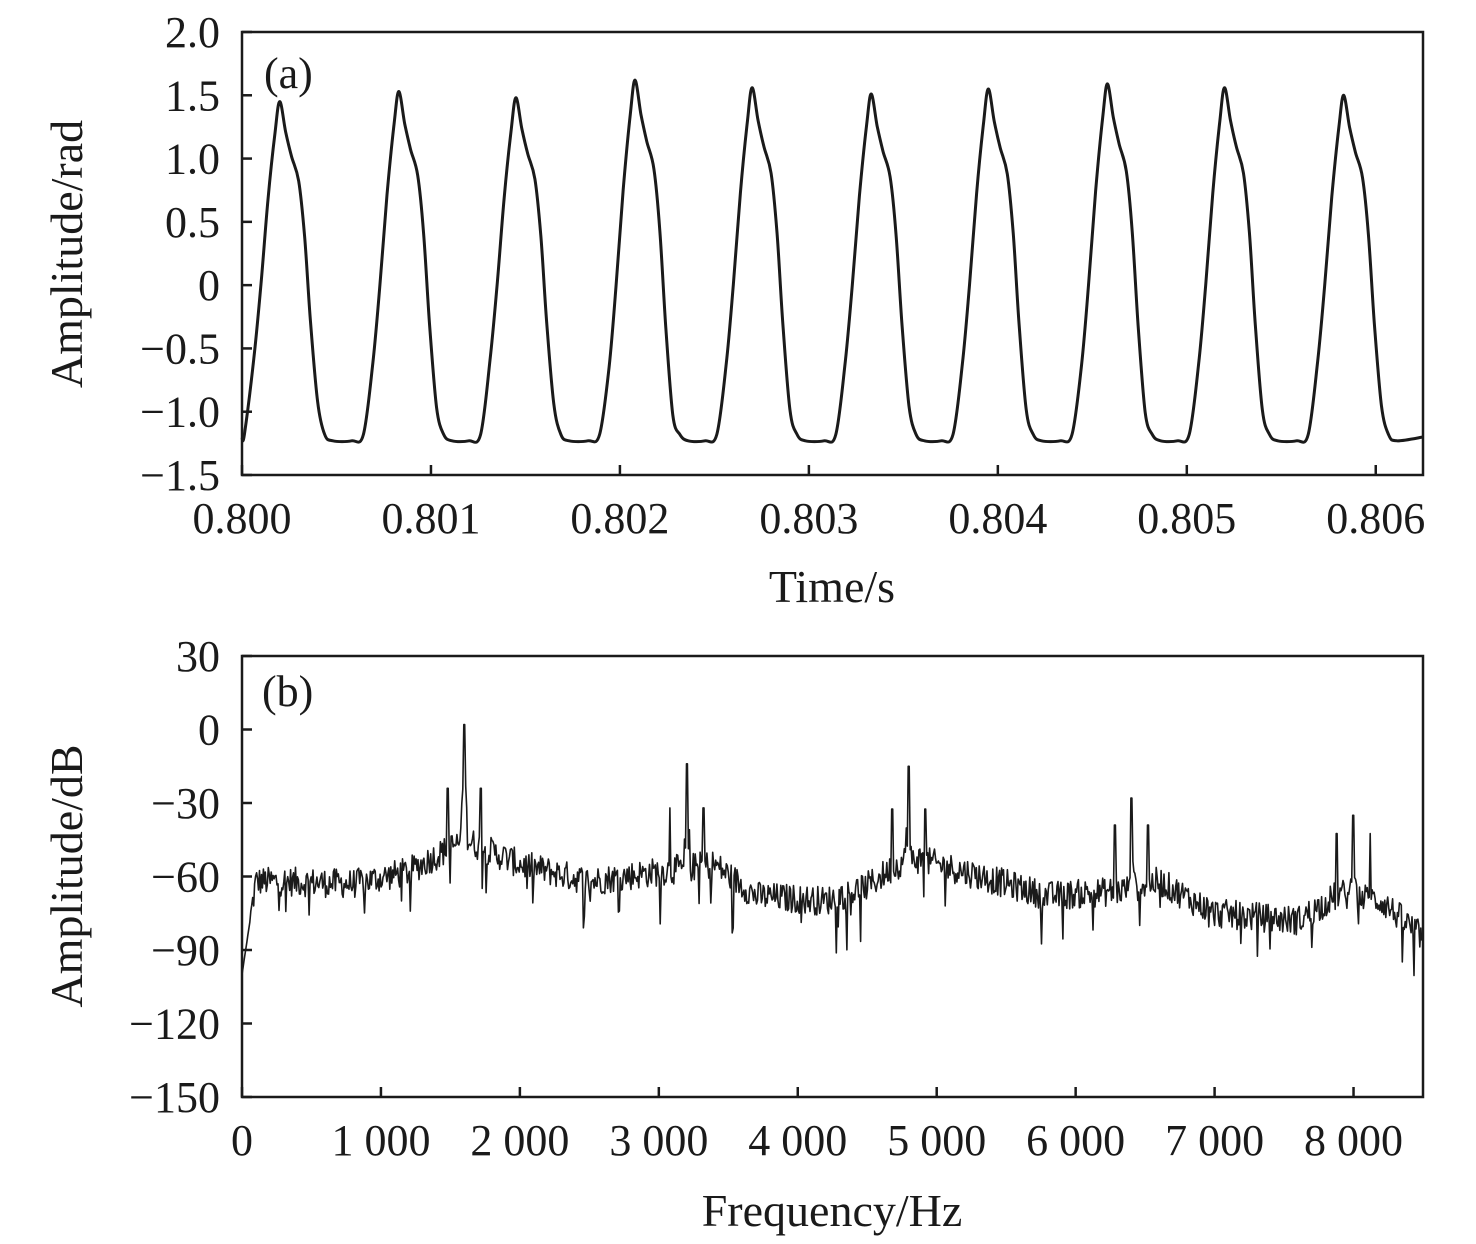 The height and width of the screenshot is (1244, 1476). What do you see at coordinates (658, 1140) in the screenshot?
I see `chart-b-x-tick-label: 3 000` at bounding box center [658, 1140].